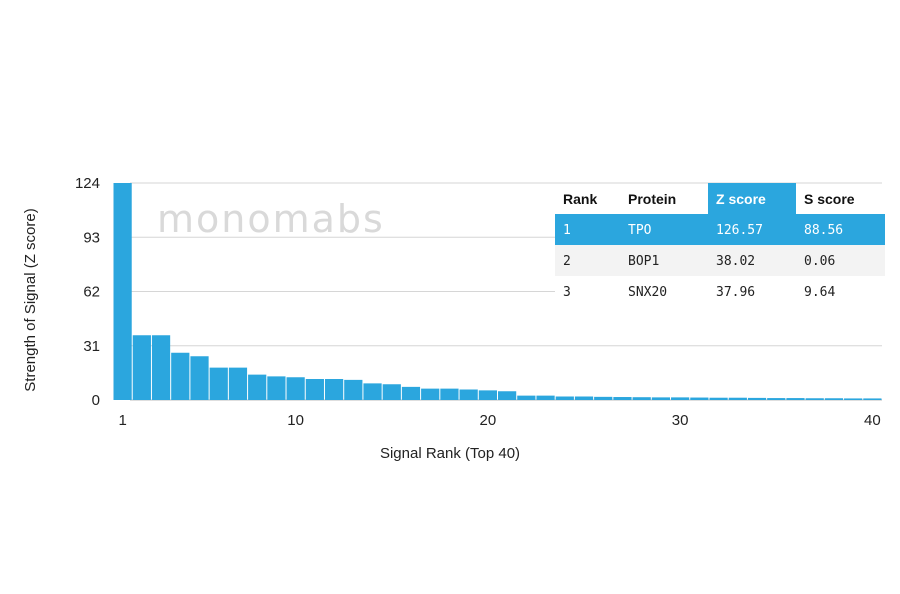 Image resolution: width=900 pixels, height=594 pixels. I want to click on x-tick-label: 30, so click(680, 420).